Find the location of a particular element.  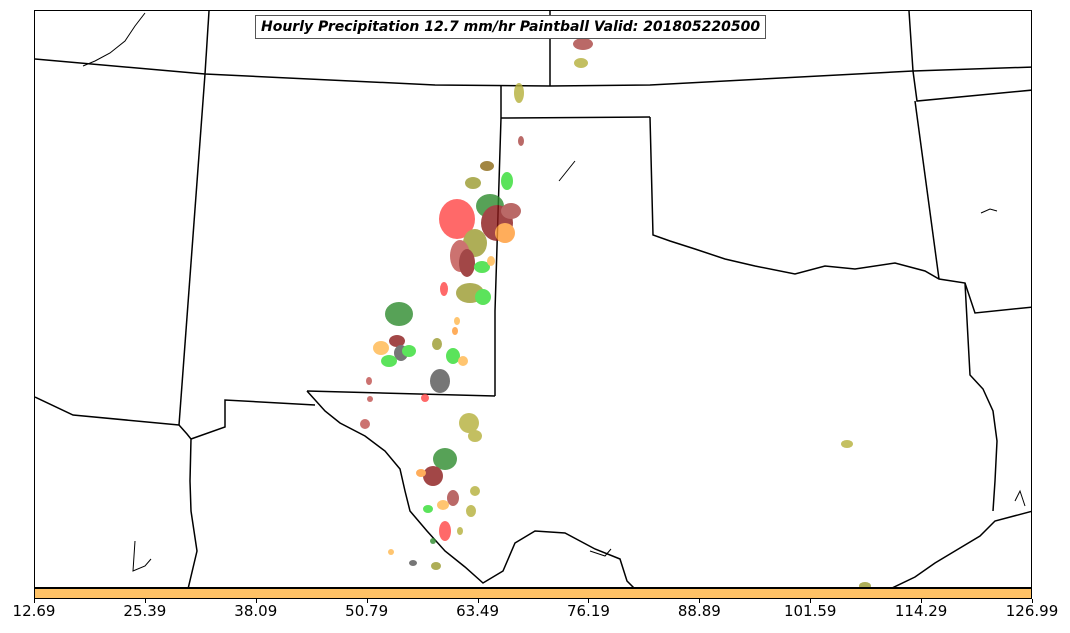

colorbar-tick-label: 25.39 is located at coordinates (145, 611).